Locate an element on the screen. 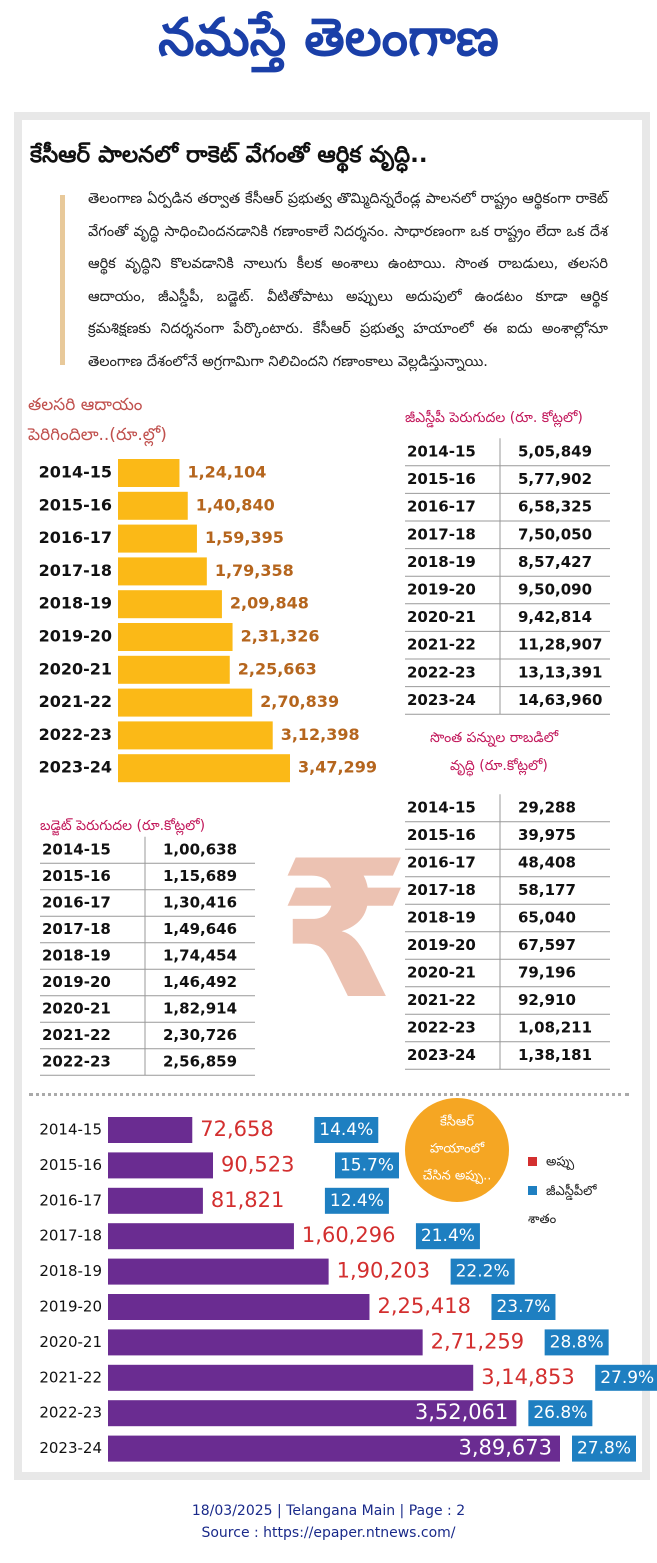 Image resolution: width=657 pixels, height=1563 pixels. value-label: 72,658 is located at coordinates (236, 1129).